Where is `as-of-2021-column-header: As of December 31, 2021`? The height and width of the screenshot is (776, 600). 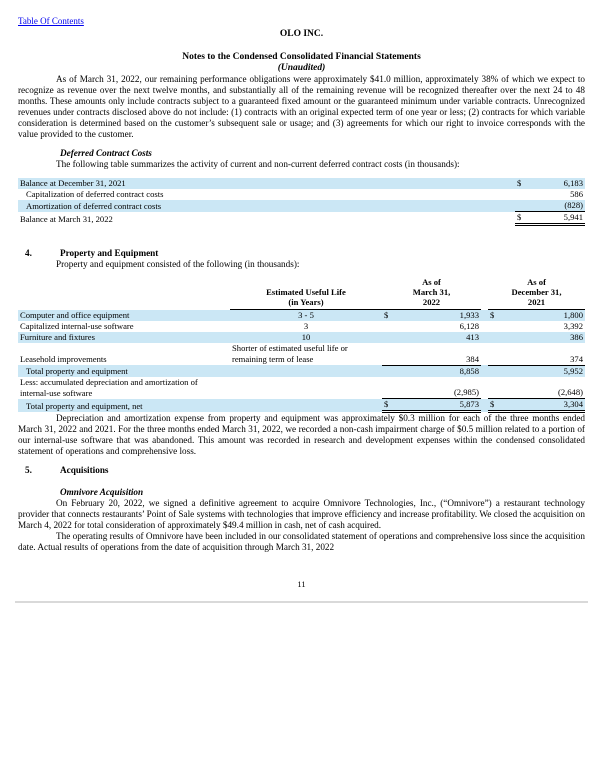 as-of-2021-column-header: As of December 31, 2021 is located at coordinates (537, 293).